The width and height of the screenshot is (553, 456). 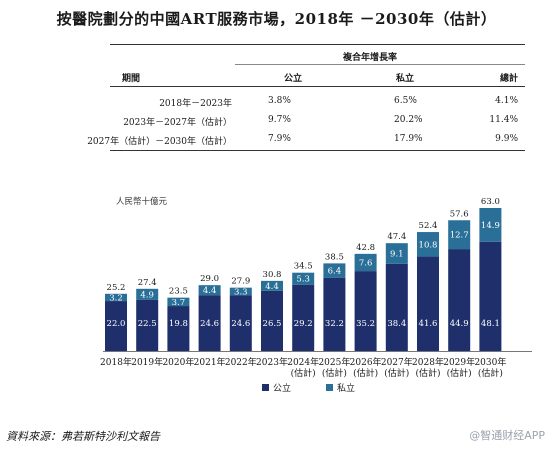 I want to click on legend-label-public: 公立, so click(x=282, y=388).